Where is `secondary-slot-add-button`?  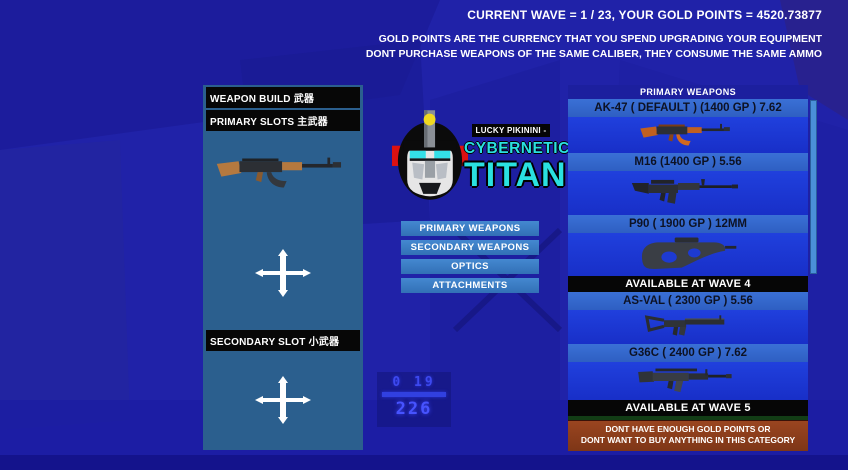
secondary-slot-add-button is located at coordinates (283, 400).